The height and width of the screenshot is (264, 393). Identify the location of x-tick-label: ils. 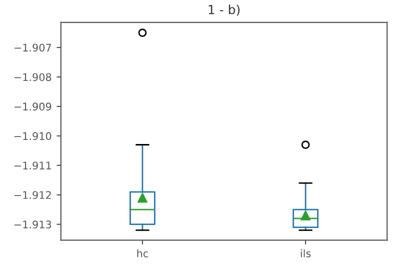
(305, 253).